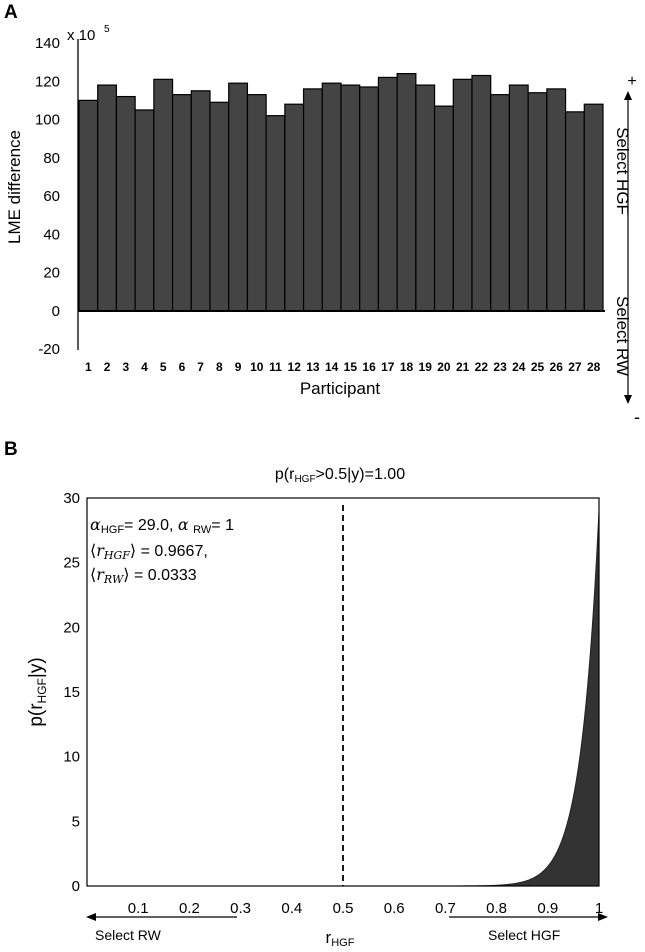 This screenshot has height=952, width=645. I want to click on panel-b-y-tick-label: 10, so click(71, 757).